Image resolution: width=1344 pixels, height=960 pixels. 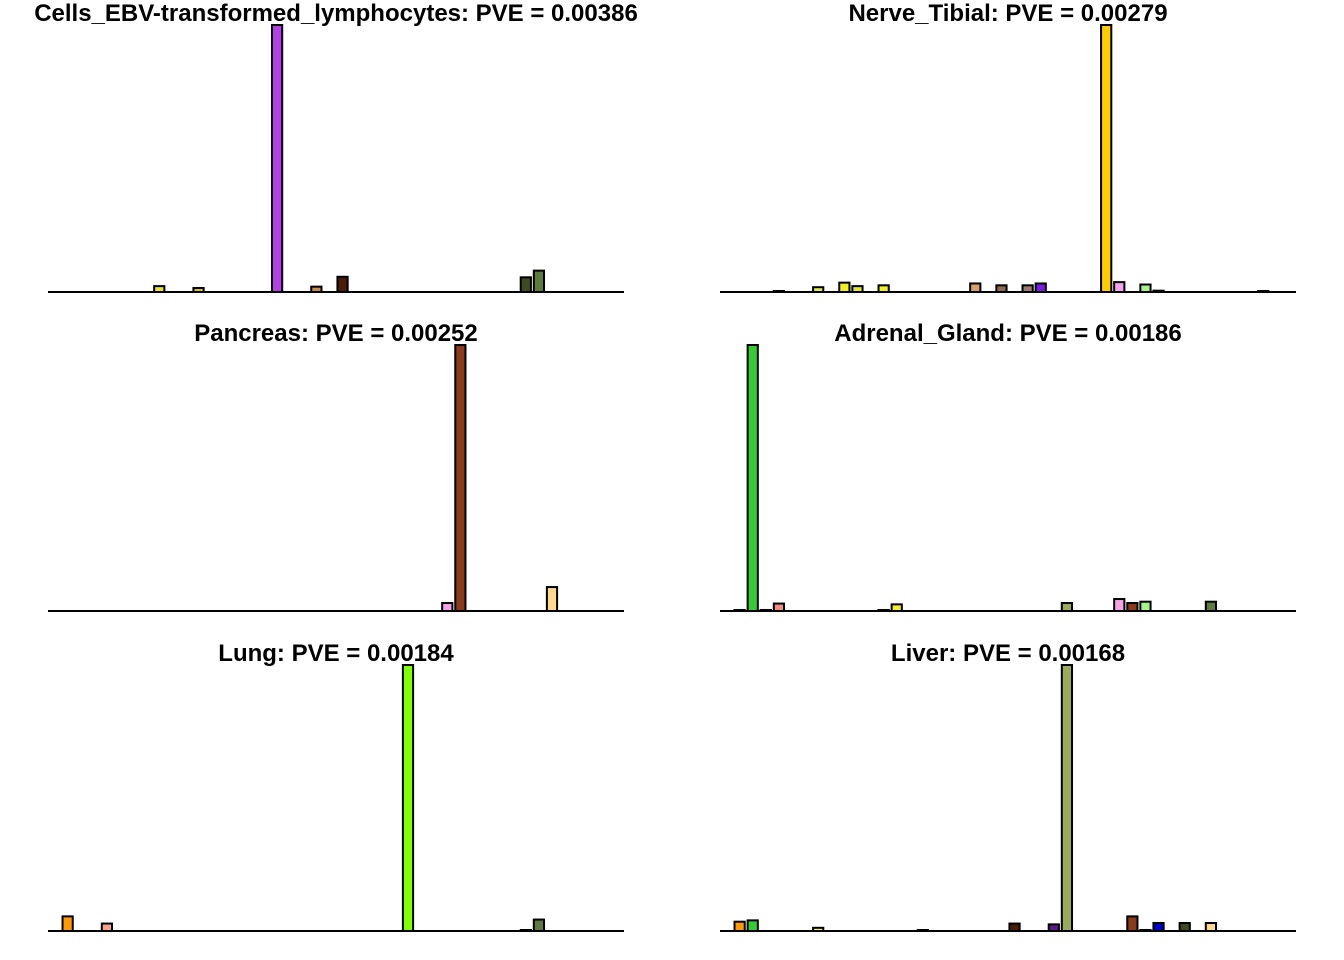 What do you see at coordinates (1008, 333) in the screenshot?
I see `panel-title: Adrenal_Gland: PVE = 0.00186` at bounding box center [1008, 333].